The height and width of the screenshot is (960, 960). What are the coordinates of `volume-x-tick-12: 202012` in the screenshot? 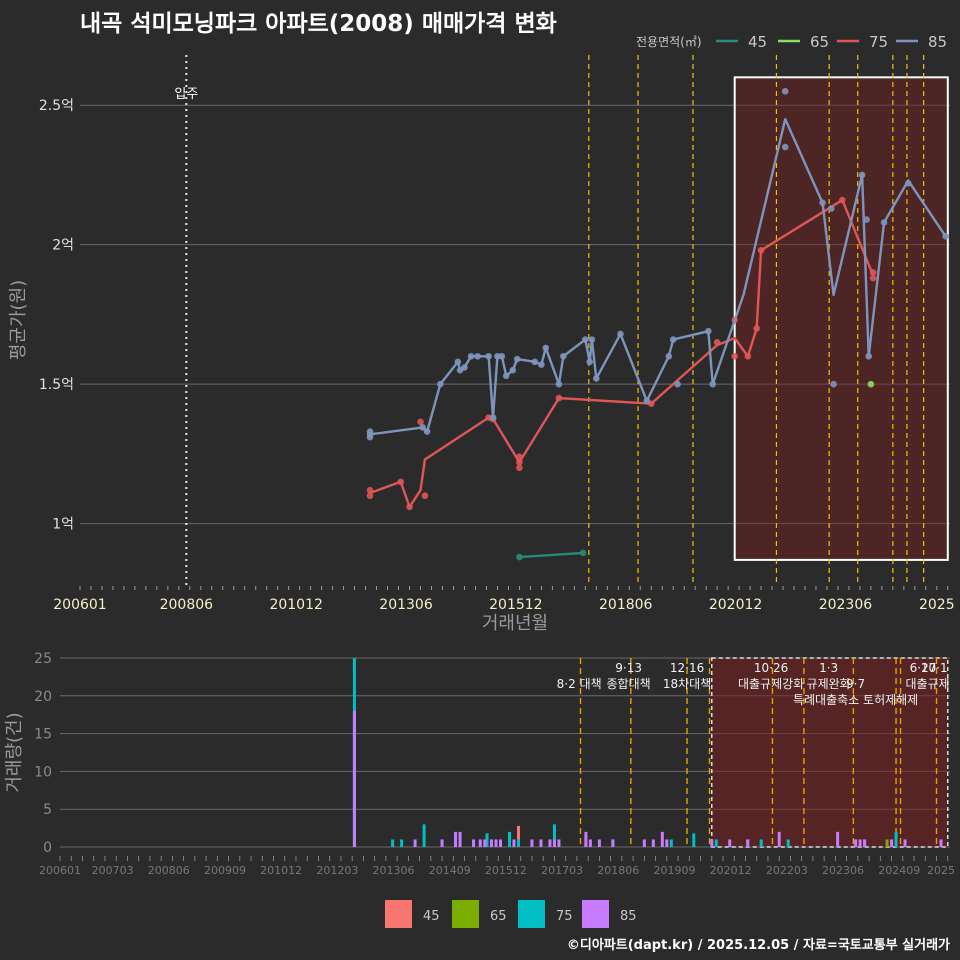 It's located at (731, 870).